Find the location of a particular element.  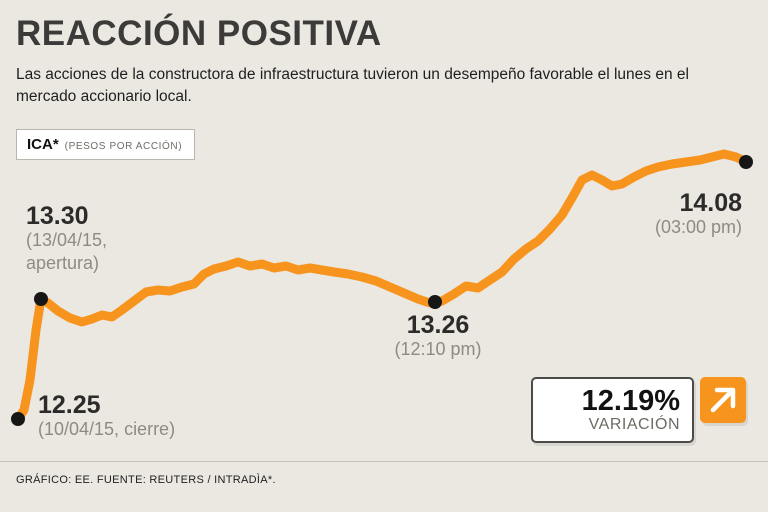

arrow-up-right-glyph is located at coordinates (723, 400).